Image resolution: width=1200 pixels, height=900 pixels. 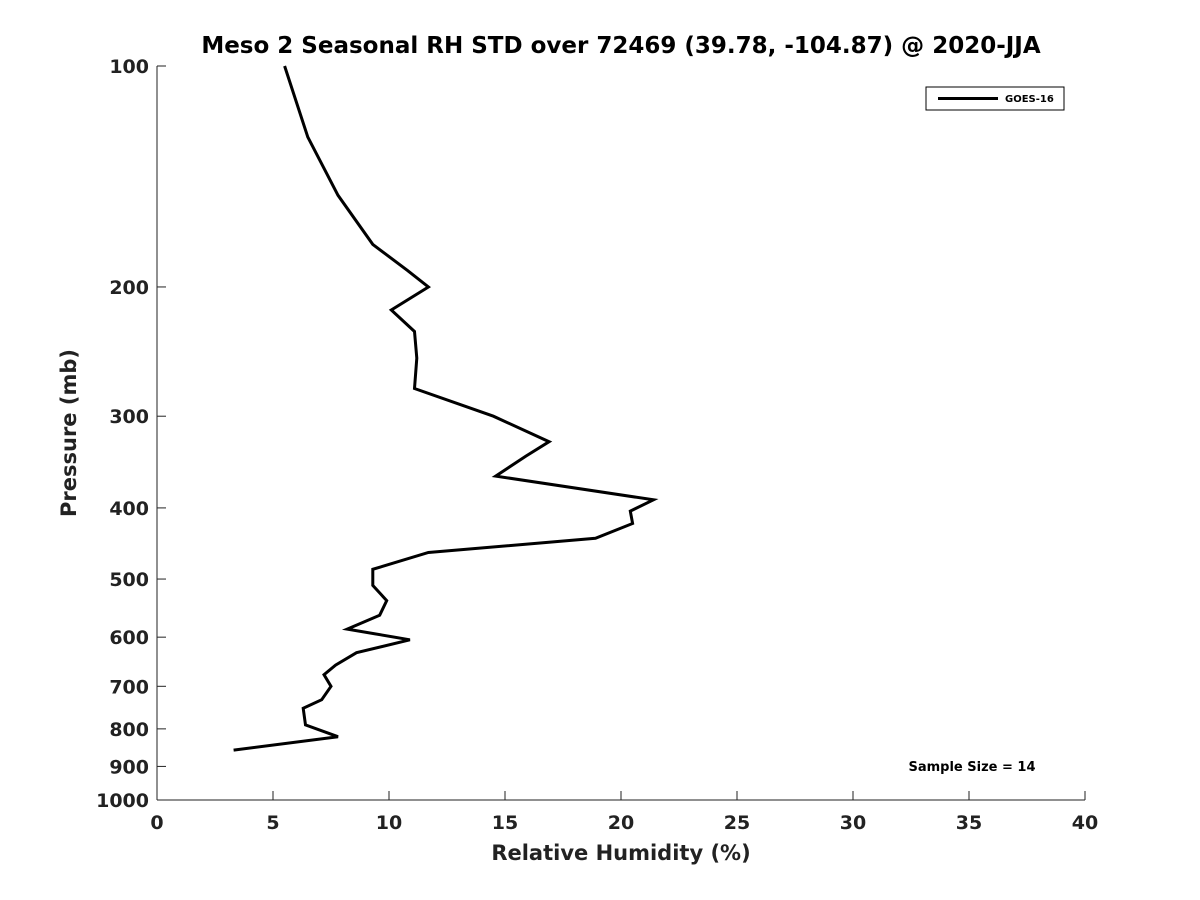 I want to click on y-tick-label: 500, so click(x=129, y=580).